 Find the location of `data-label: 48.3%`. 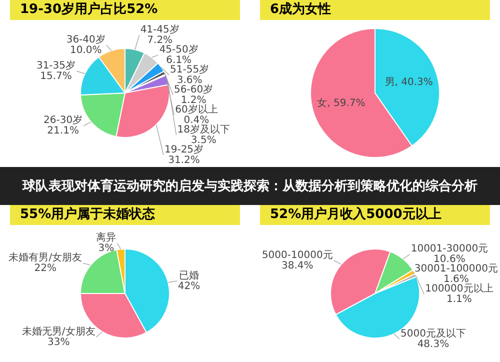

data-label: 48.3% is located at coordinates (433, 344).